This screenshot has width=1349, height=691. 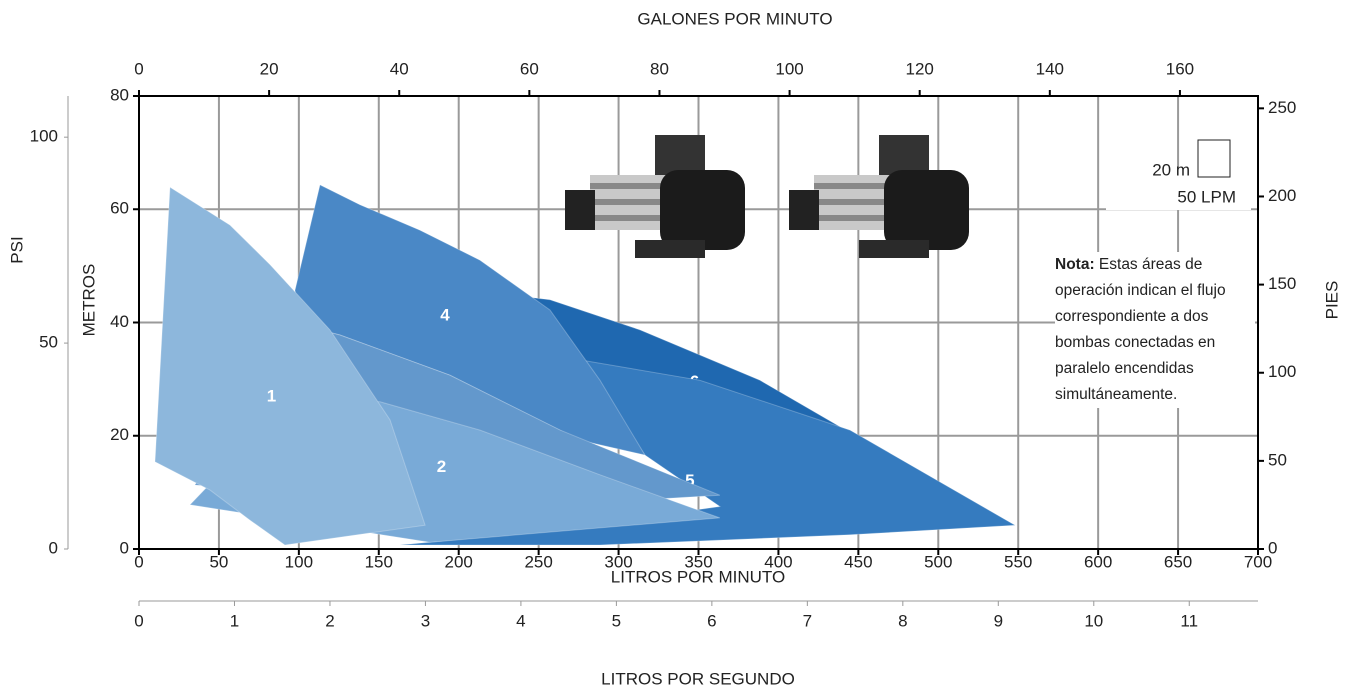 What do you see at coordinates (124, 547) in the screenshot?
I see `y-tick-label: 0` at bounding box center [124, 547].